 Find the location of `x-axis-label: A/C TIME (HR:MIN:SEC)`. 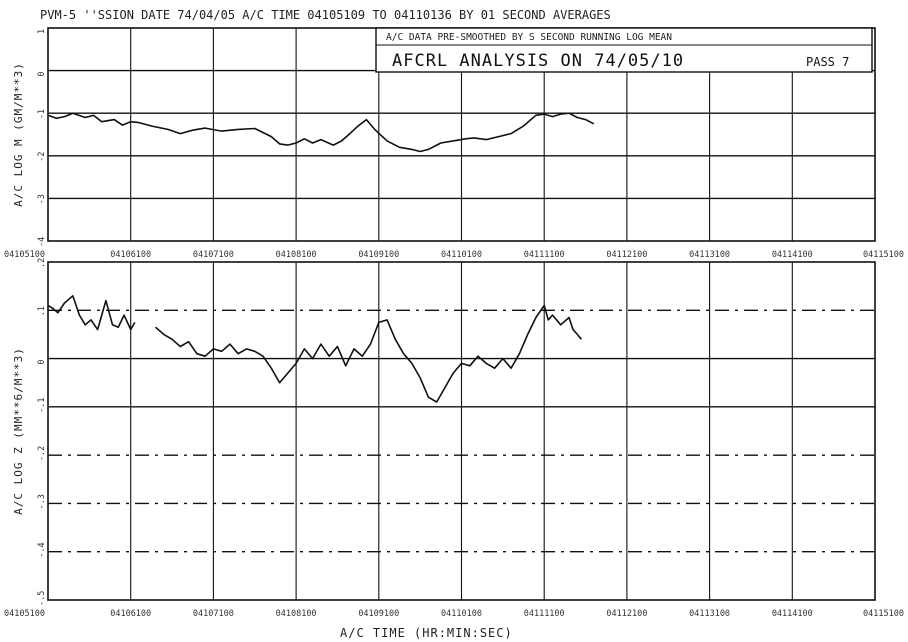

x-axis-label: A/C TIME (HR:MIN:SEC) is located at coordinates (426, 633).